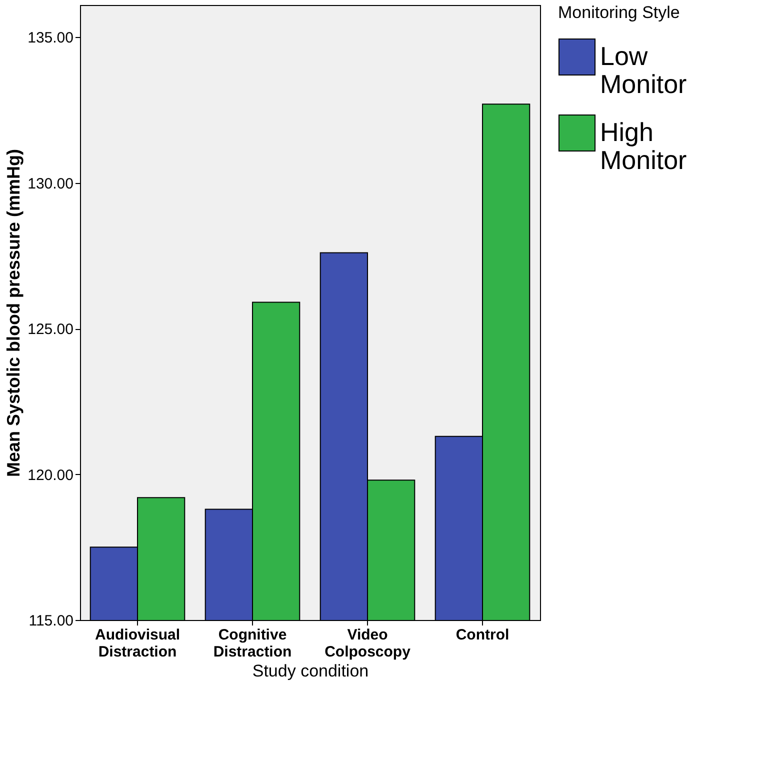  Describe the element at coordinates (51, 329) in the screenshot. I see `y-tick-label: 125.00` at that location.